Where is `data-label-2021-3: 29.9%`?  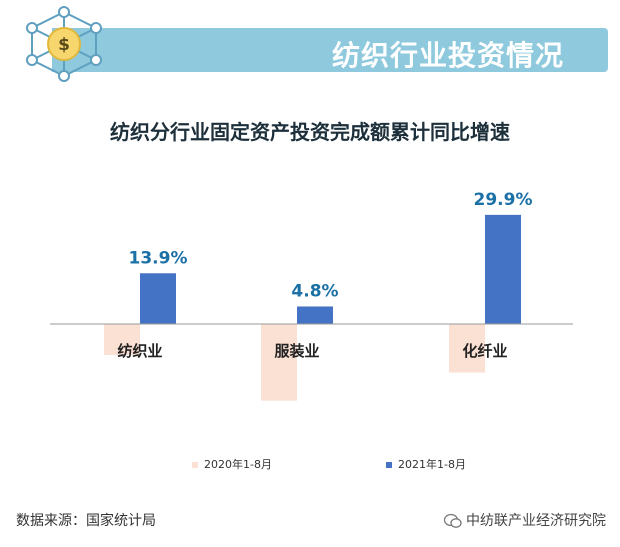
data-label-2021-3: 29.9% is located at coordinates (503, 200).